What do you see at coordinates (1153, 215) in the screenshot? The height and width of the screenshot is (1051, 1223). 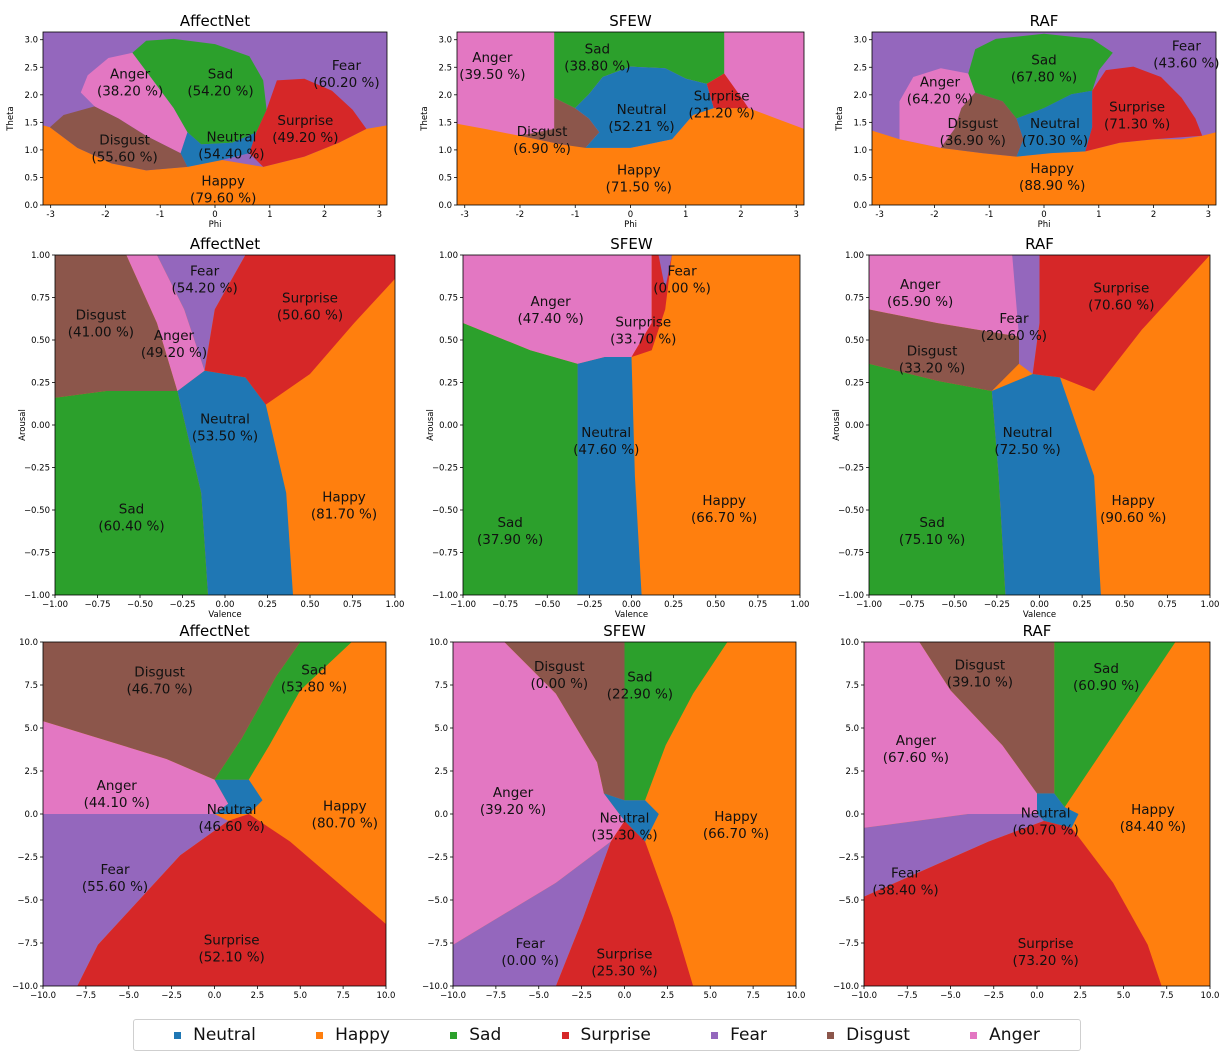 I see `x-tick-label: 2` at bounding box center [1153, 215].